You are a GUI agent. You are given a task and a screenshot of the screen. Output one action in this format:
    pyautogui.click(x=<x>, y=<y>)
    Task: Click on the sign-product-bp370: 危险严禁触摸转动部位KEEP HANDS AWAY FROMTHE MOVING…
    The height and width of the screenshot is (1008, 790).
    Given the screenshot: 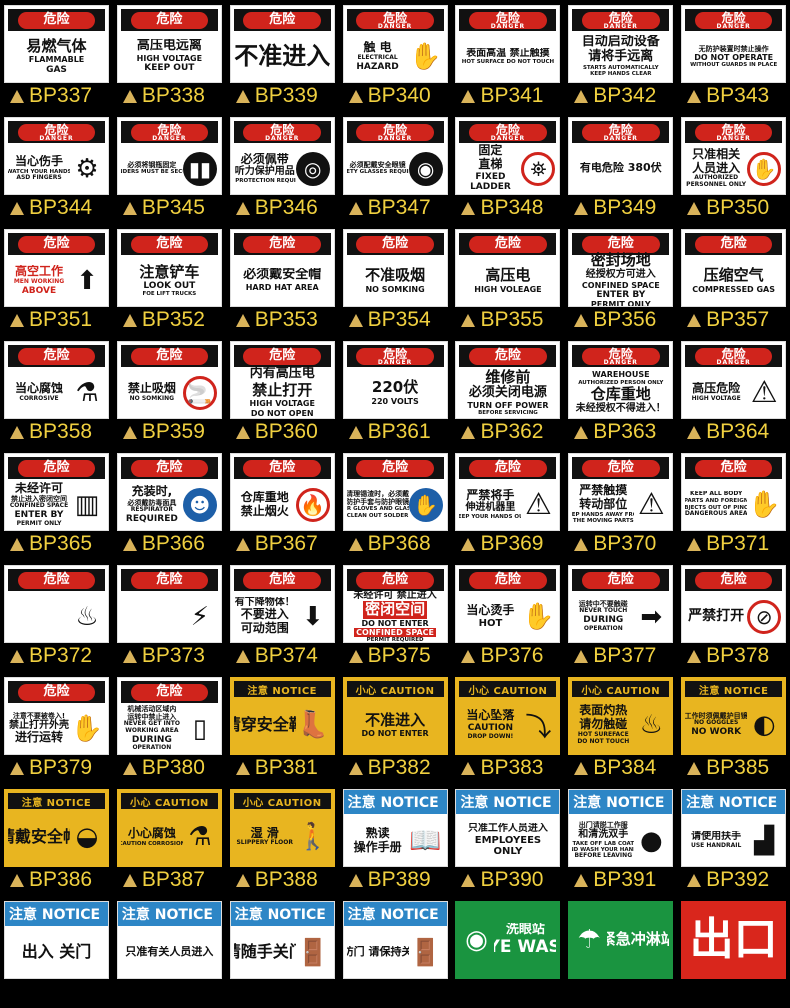 What is the action you would take?
    pyautogui.click(x=620, y=504)
    